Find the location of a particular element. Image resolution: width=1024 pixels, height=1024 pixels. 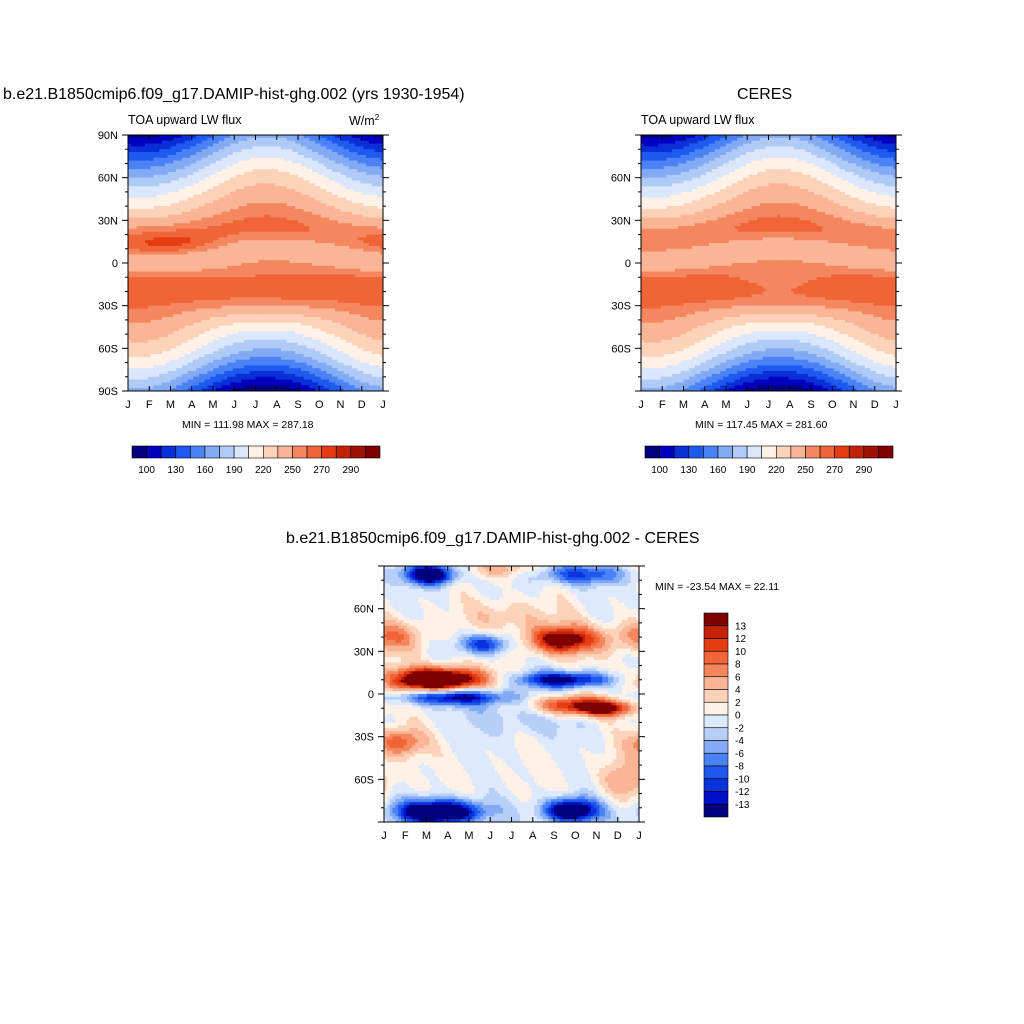

obs-left-label: TOA upward LW flux is located at coordinates (697, 120).